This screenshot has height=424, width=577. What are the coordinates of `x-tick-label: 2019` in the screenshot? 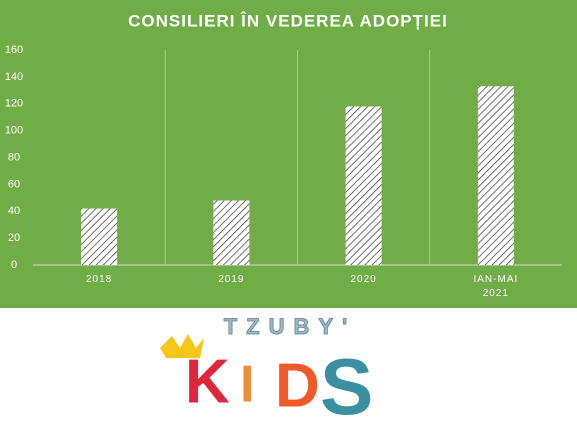 It's located at (231, 279).